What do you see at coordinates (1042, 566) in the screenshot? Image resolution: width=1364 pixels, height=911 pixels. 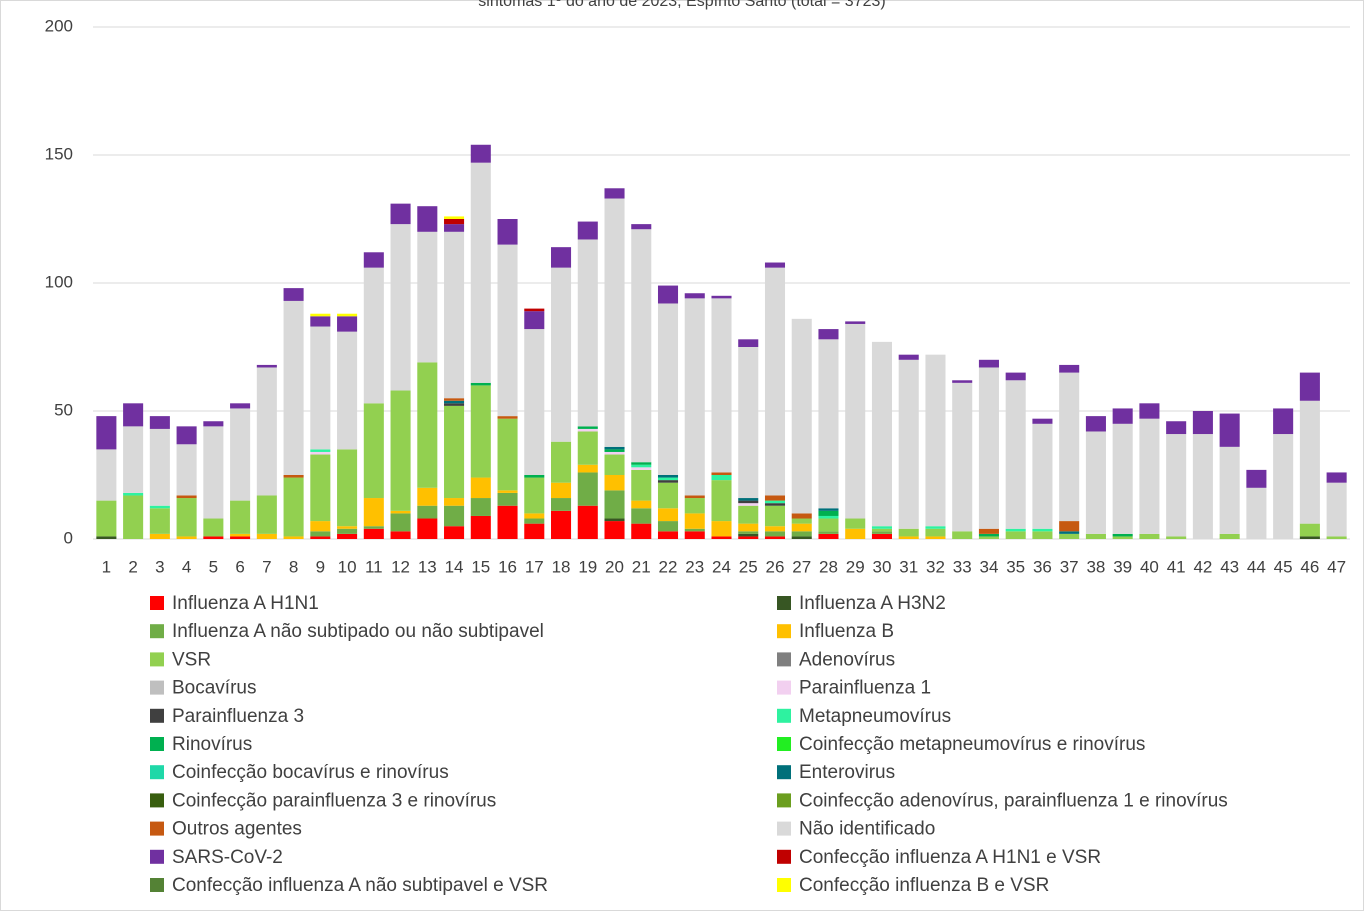 I see `x-tick-label: 36` at bounding box center [1042, 566].